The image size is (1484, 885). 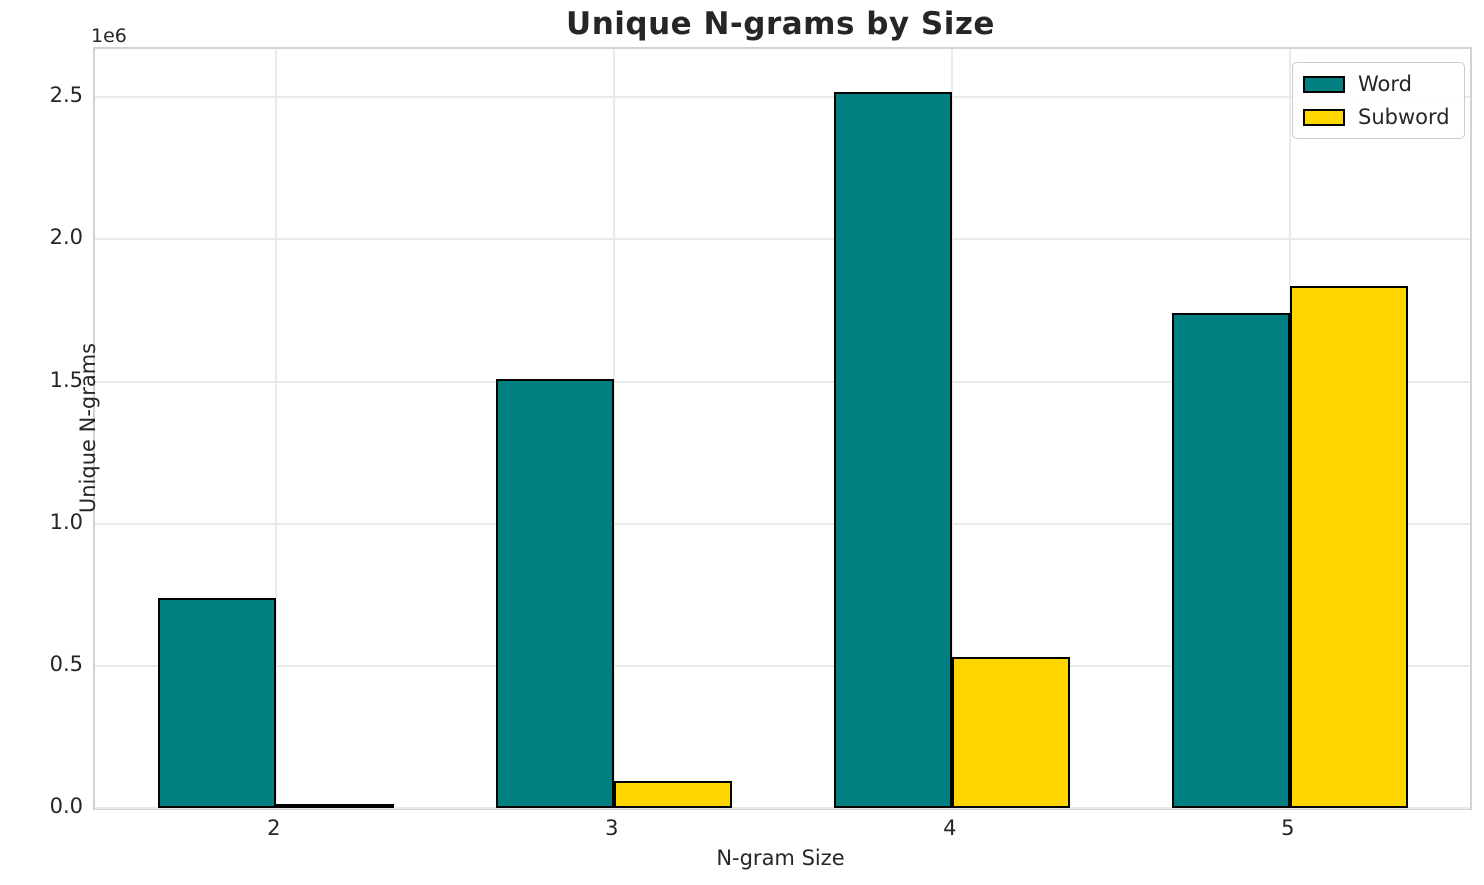 I want to click on legend-entry-word: Word, so click(x=1376, y=84).